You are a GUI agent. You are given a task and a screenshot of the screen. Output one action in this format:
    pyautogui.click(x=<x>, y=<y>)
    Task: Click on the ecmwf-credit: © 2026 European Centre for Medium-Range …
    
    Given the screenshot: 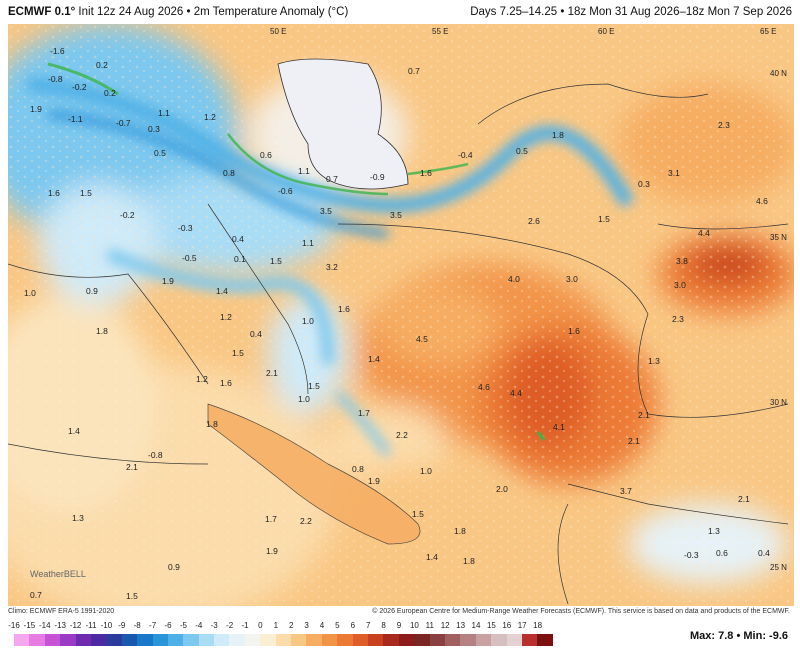 What is the action you would take?
    pyautogui.click(x=581, y=611)
    